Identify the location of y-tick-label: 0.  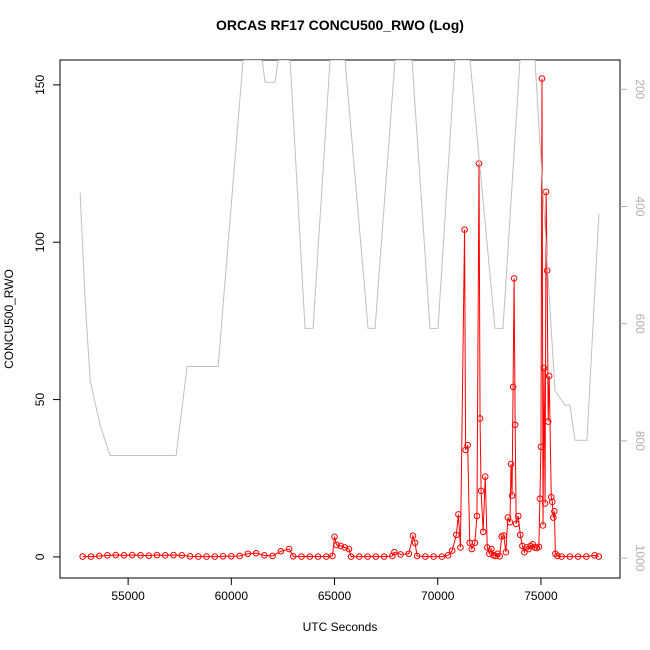
(40, 556).